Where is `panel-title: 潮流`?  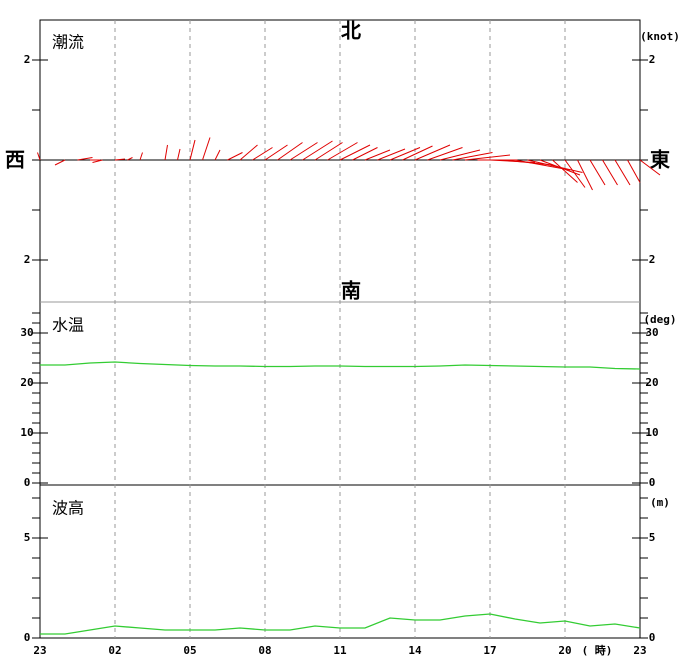
panel-title: 潮流 is located at coordinates (68, 42).